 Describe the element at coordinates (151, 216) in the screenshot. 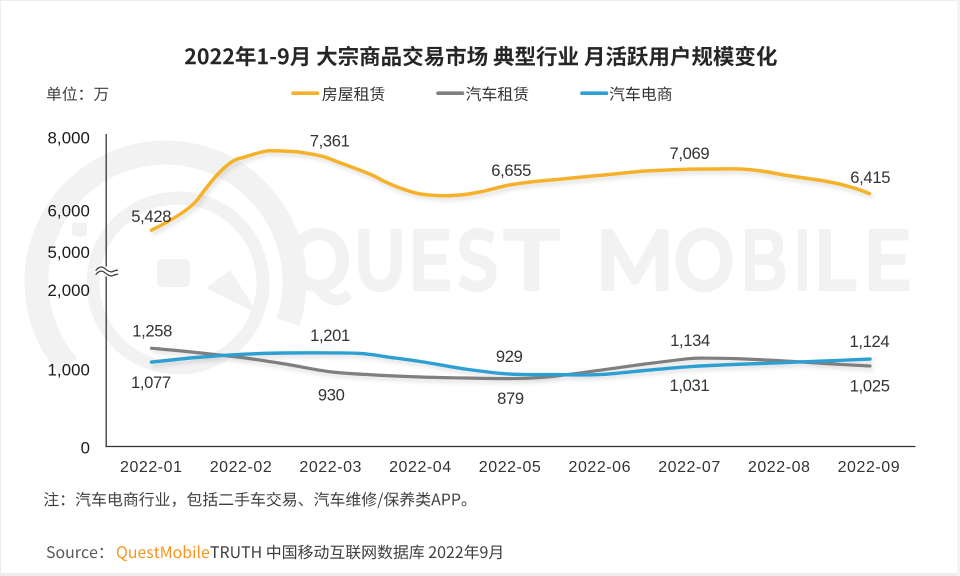

I see `svg-text: 5,428` at that location.